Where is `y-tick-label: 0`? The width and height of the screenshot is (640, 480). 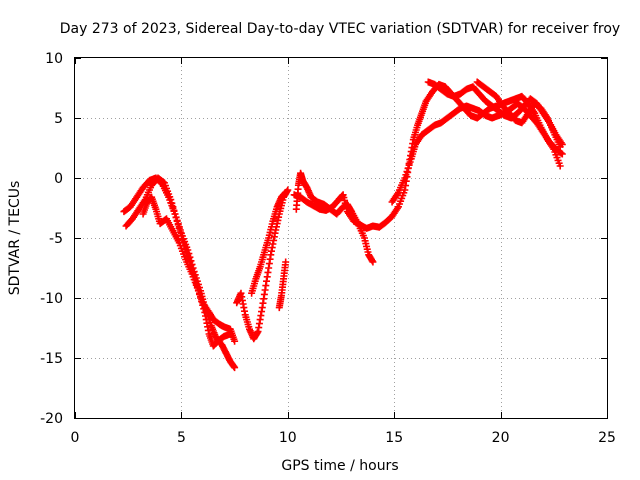 y-tick-label: 0 is located at coordinates (58, 179).